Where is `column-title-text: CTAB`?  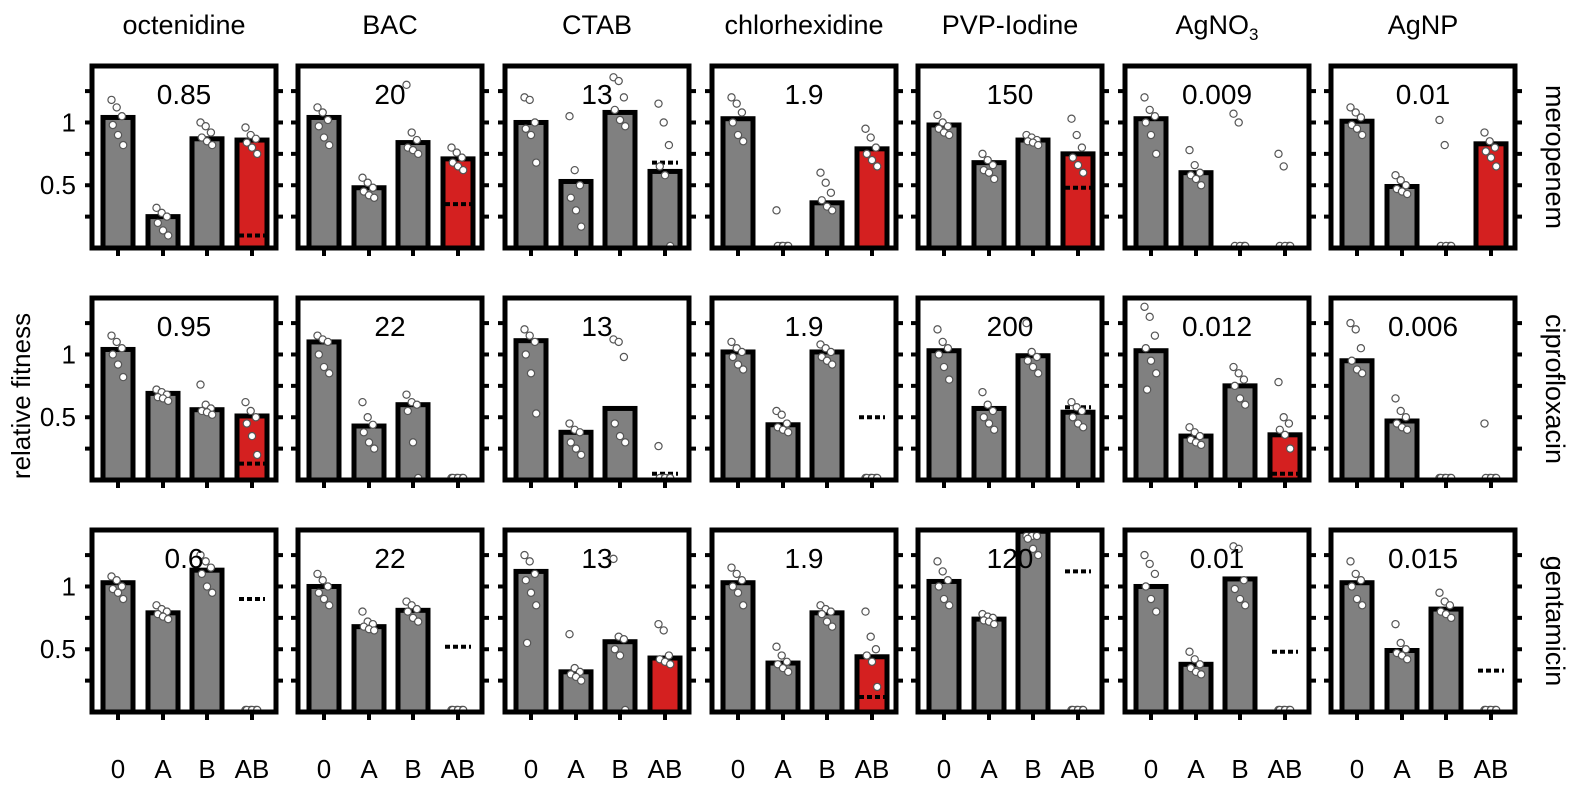
column-title-text: CTAB is located at coordinates (597, 25).